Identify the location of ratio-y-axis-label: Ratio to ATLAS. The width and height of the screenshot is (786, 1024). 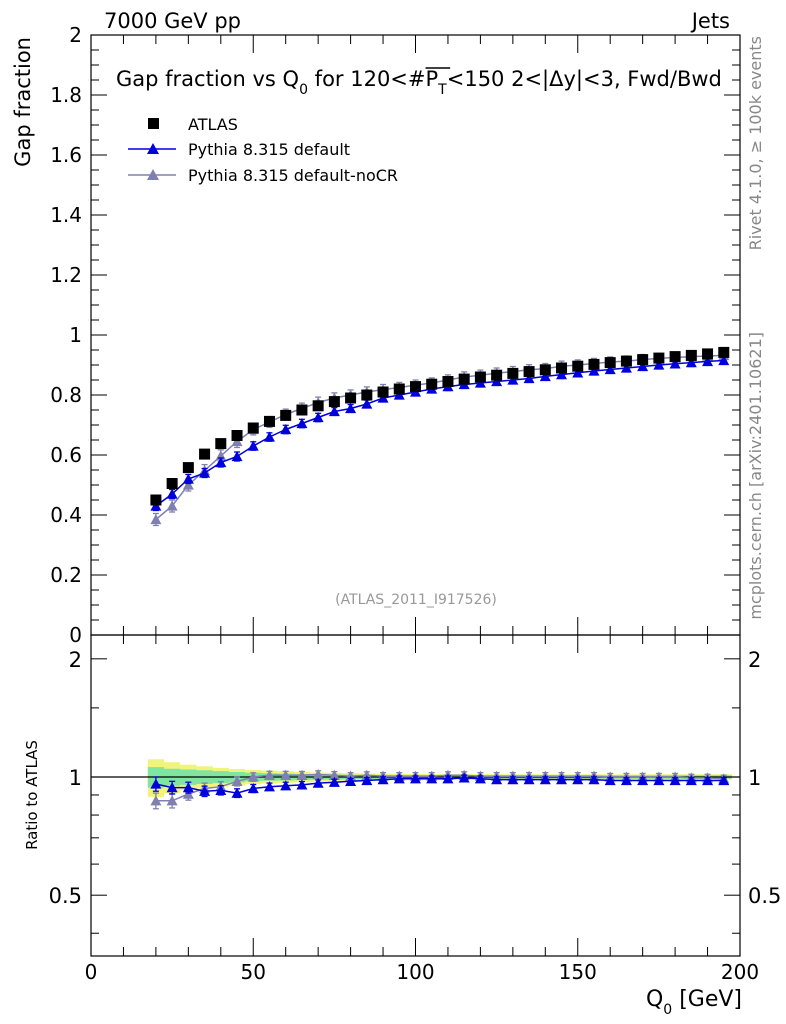
(32, 795).